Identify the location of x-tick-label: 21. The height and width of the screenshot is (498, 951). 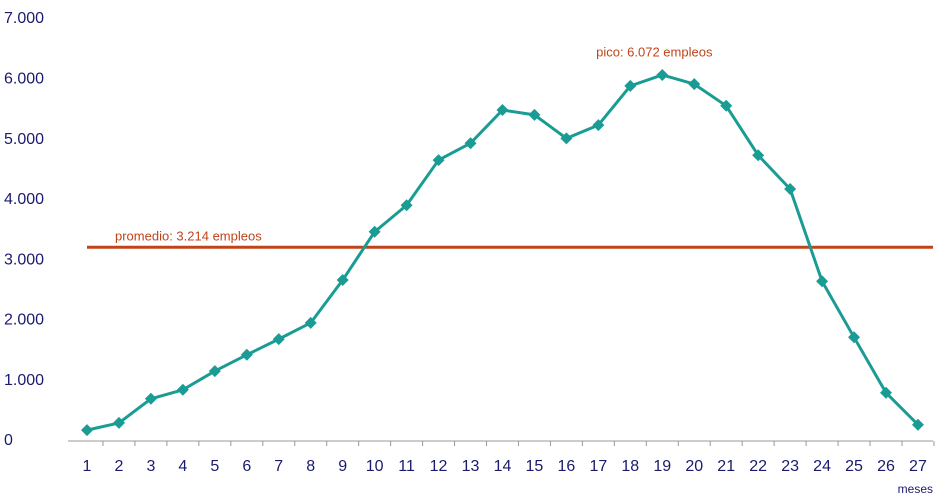
(726, 466).